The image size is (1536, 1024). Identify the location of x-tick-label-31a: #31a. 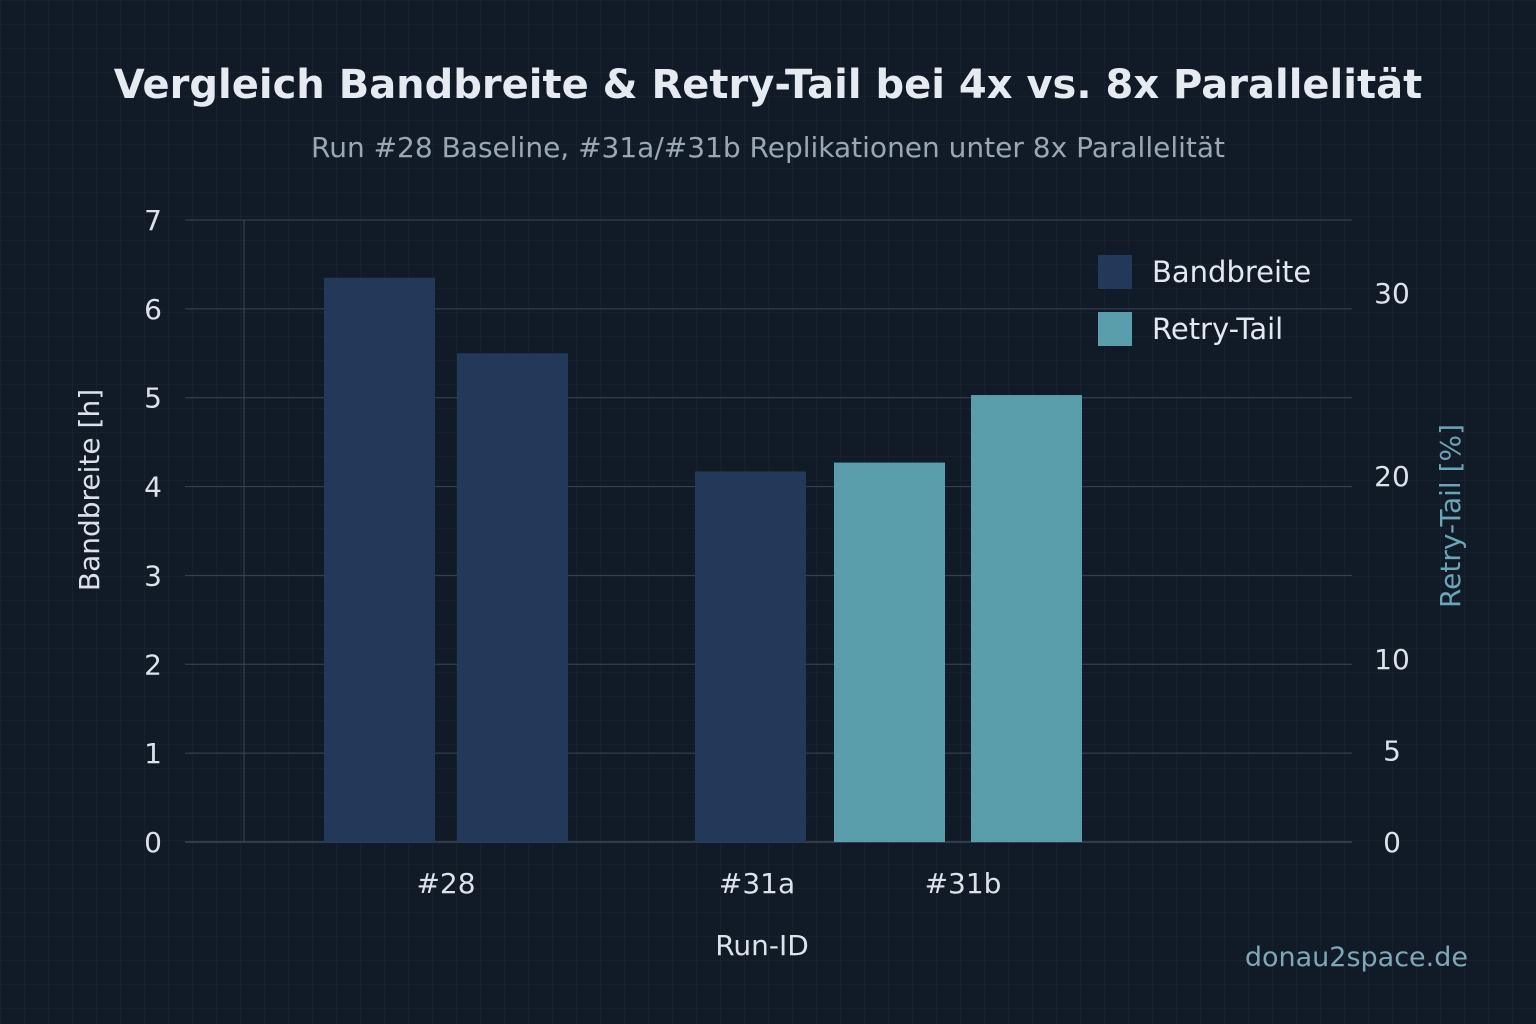
(757, 883).